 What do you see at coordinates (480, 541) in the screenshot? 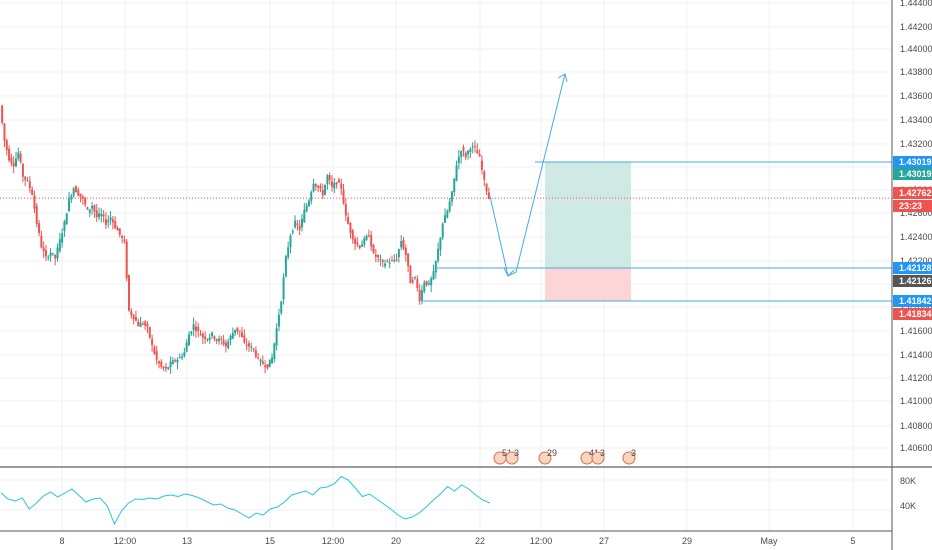
I see `time-tick-label: 22` at bounding box center [480, 541].